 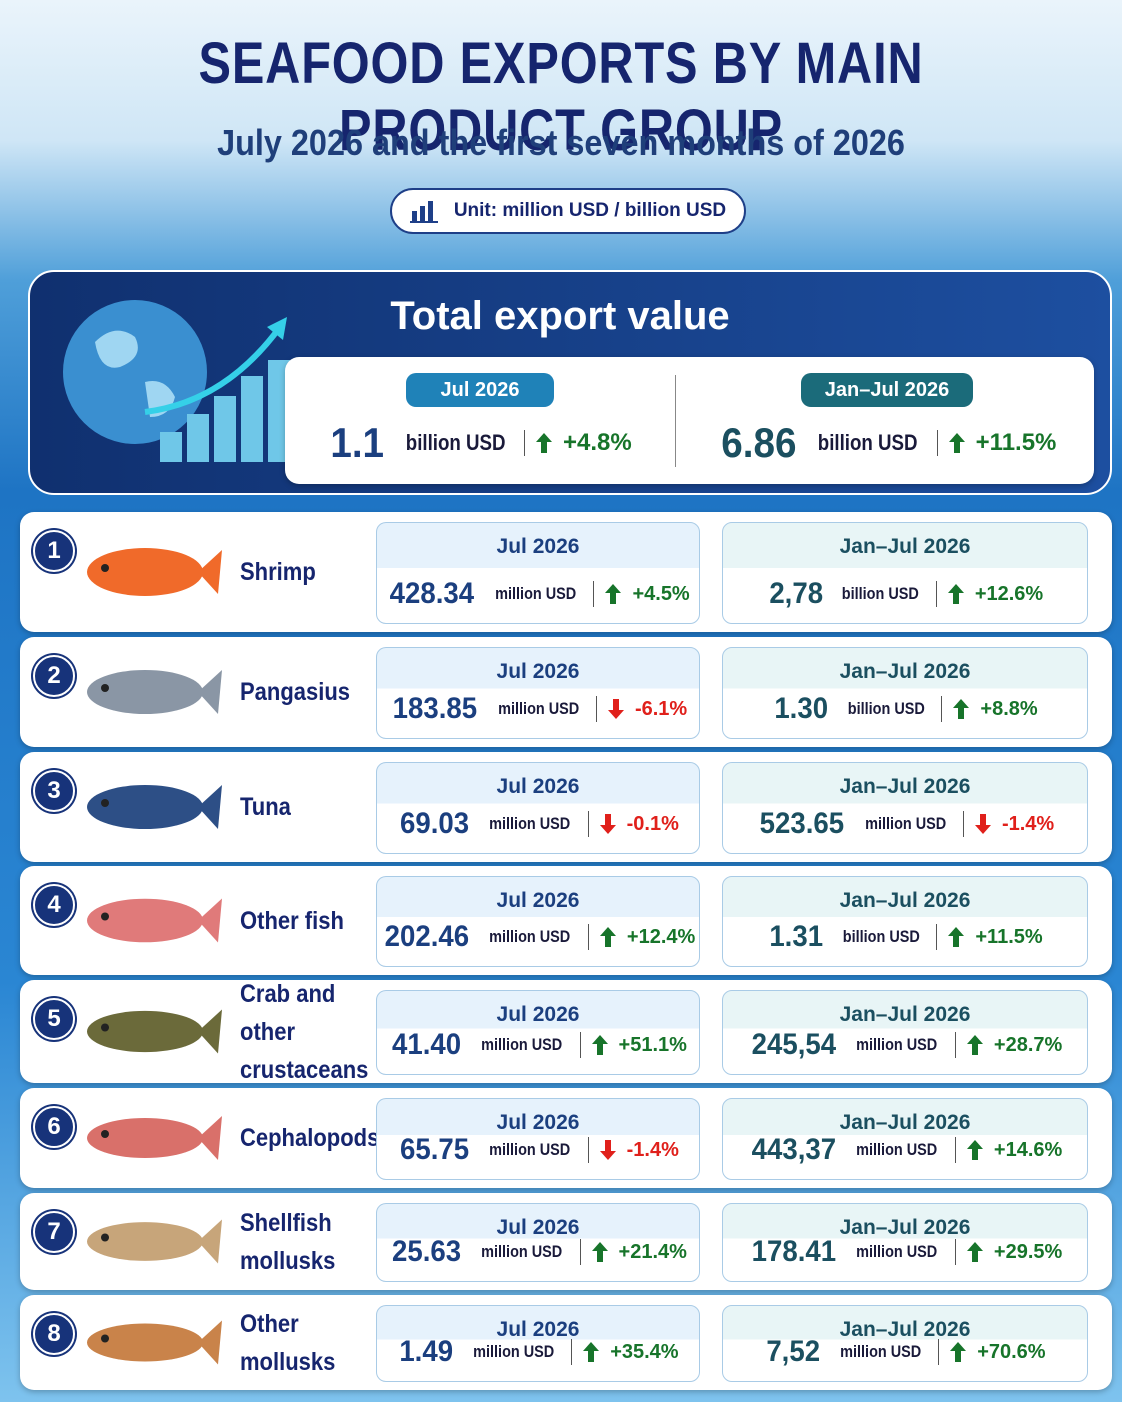 I want to click on value-row: 1.1 billion USD +4.8%, so click(x=480, y=443).